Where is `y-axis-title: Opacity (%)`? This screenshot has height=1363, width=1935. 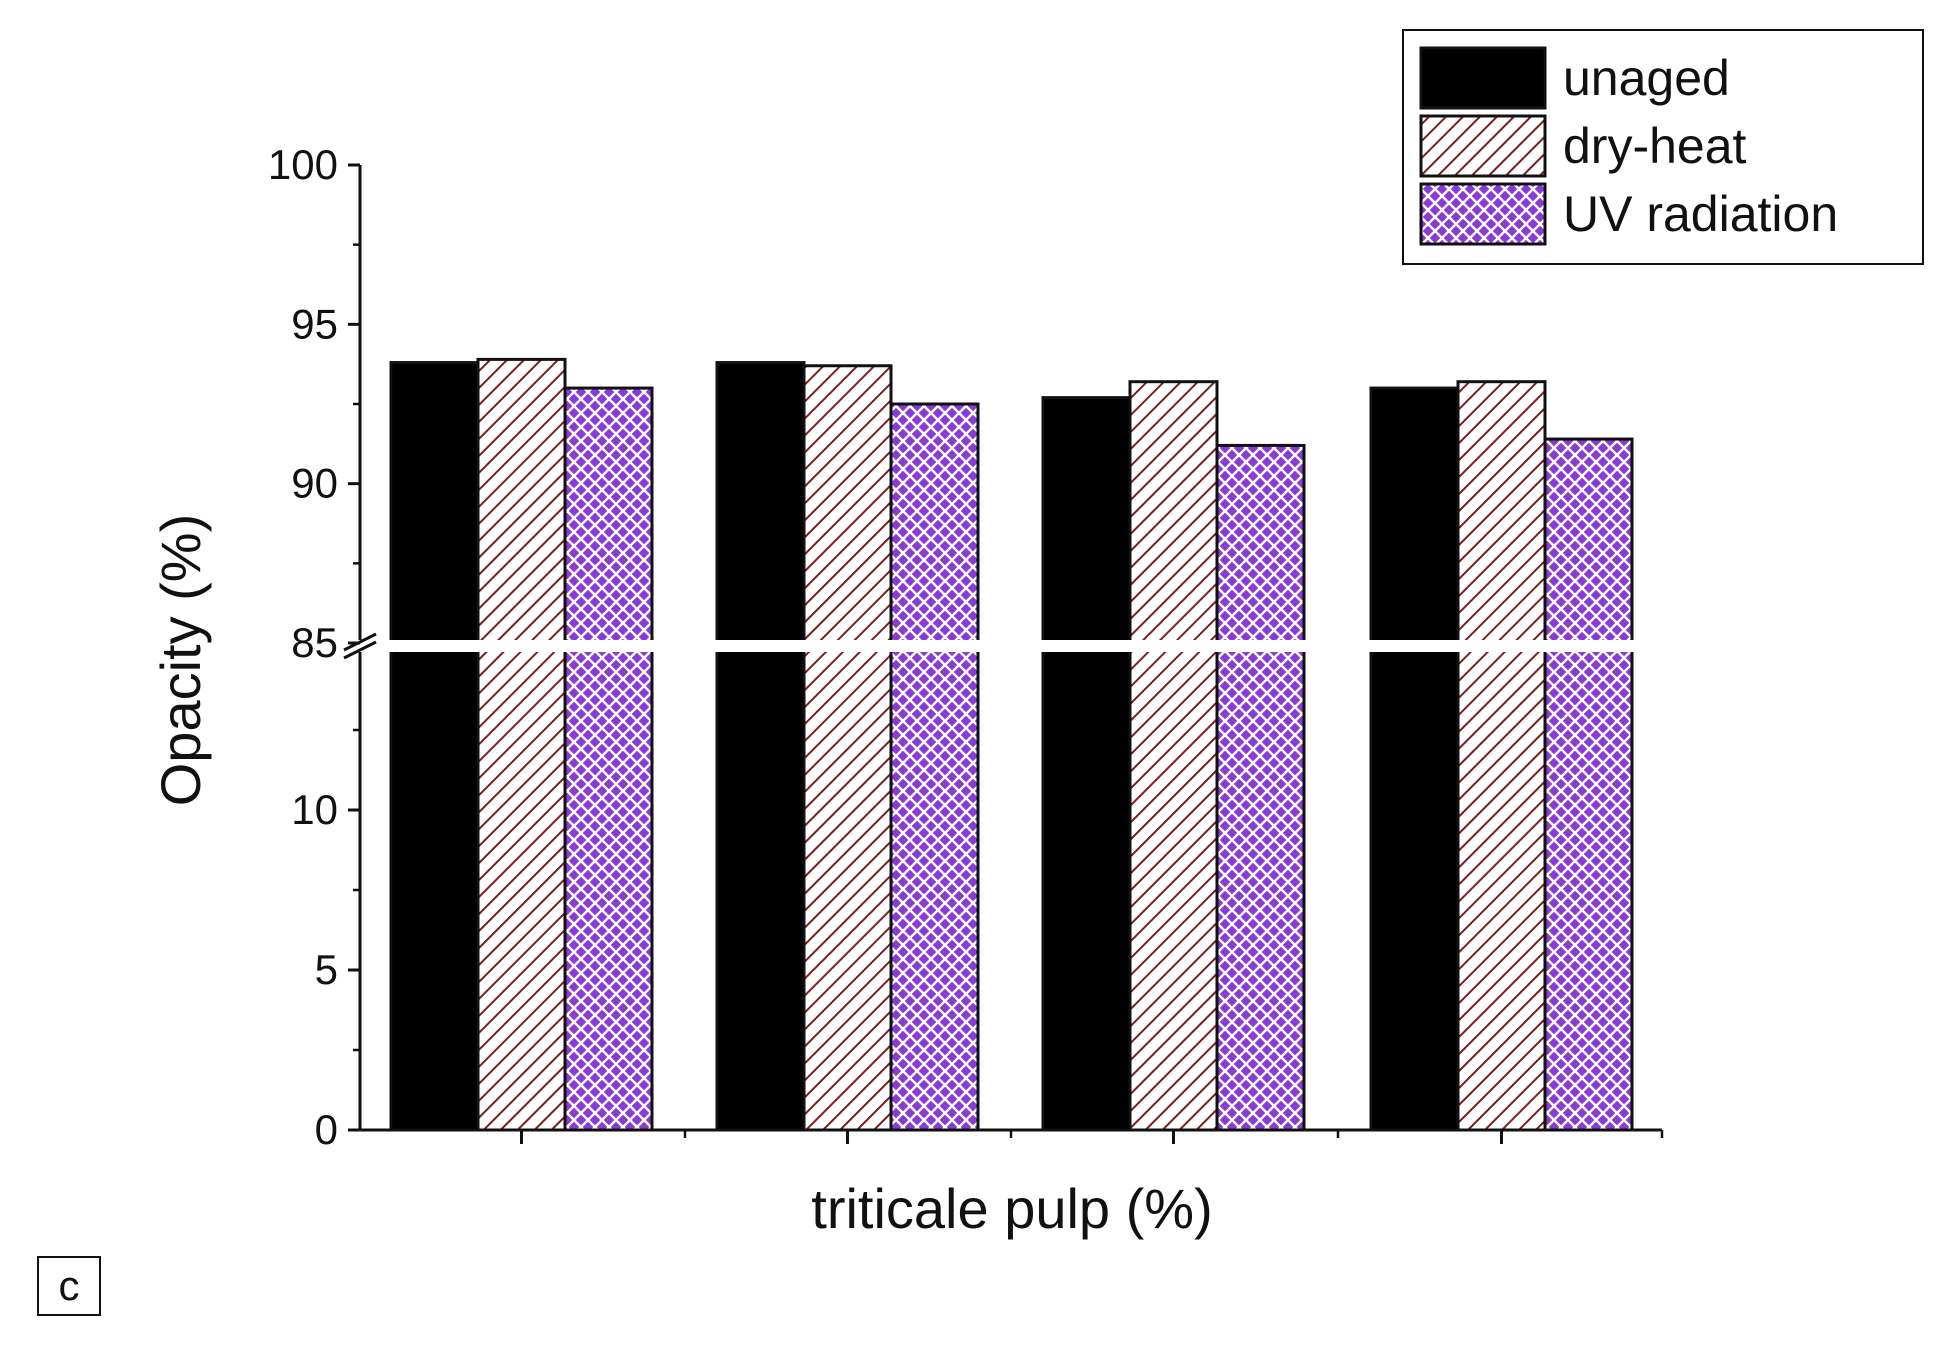
y-axis-title: Opacity (%) is located at coordinates (180, 660).